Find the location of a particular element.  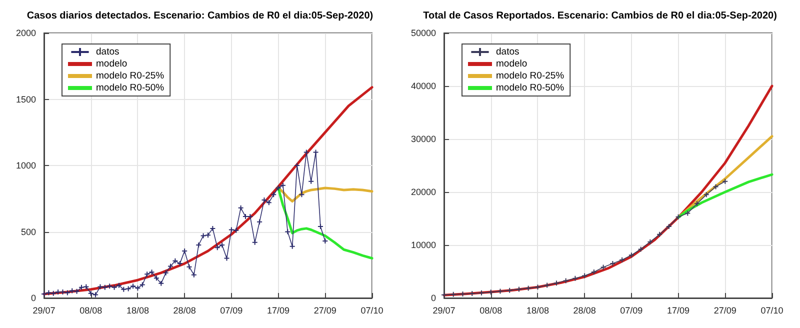

chart-title: Total de Casos Reportados. Escenario: Cambios de R0 el dia:05-Sep-2020) is located at coordinates (600, 16).